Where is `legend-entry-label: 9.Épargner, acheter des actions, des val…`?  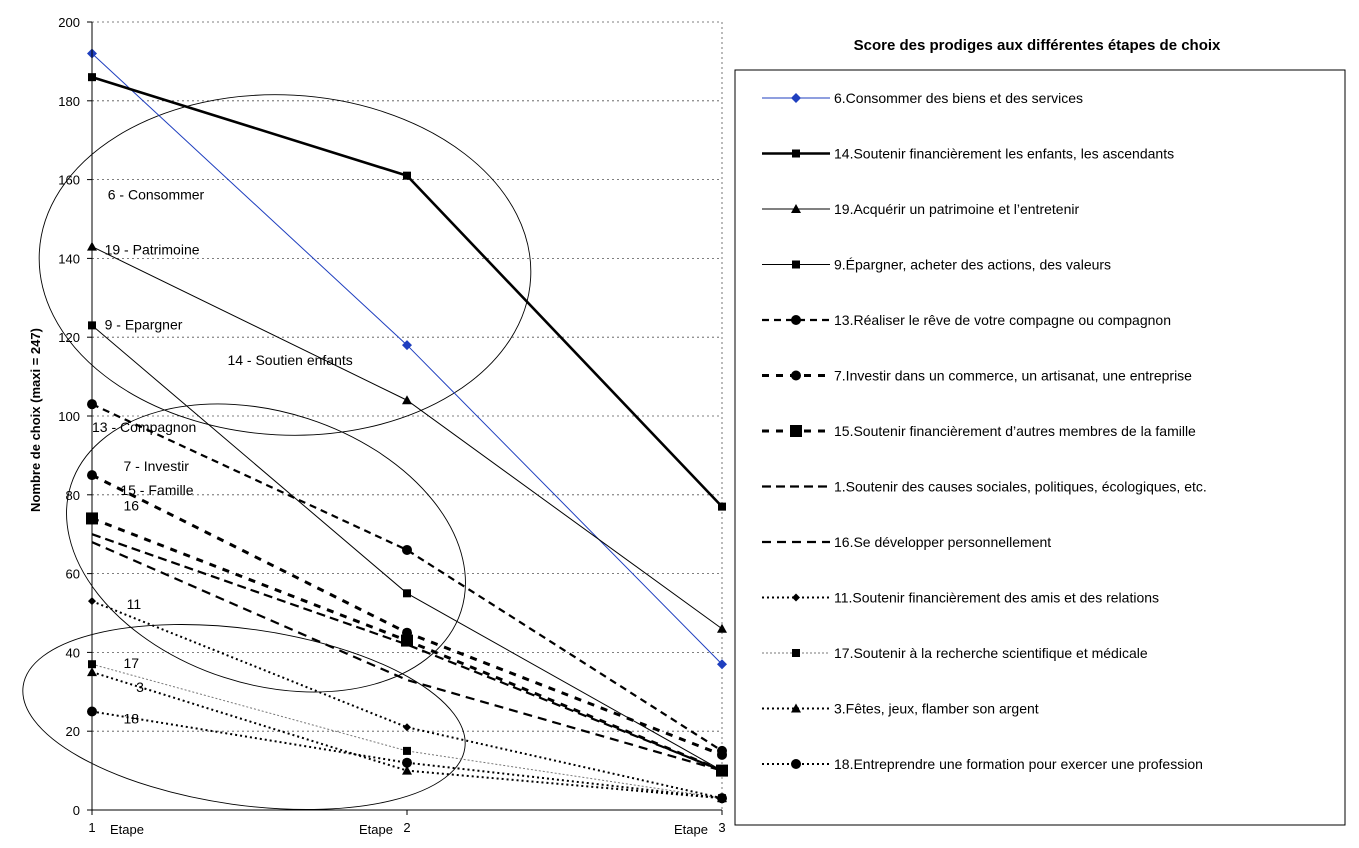 legend-entry-label: 9.Épargner, acheter des actions, des val… is located at coordinates (972, 265).